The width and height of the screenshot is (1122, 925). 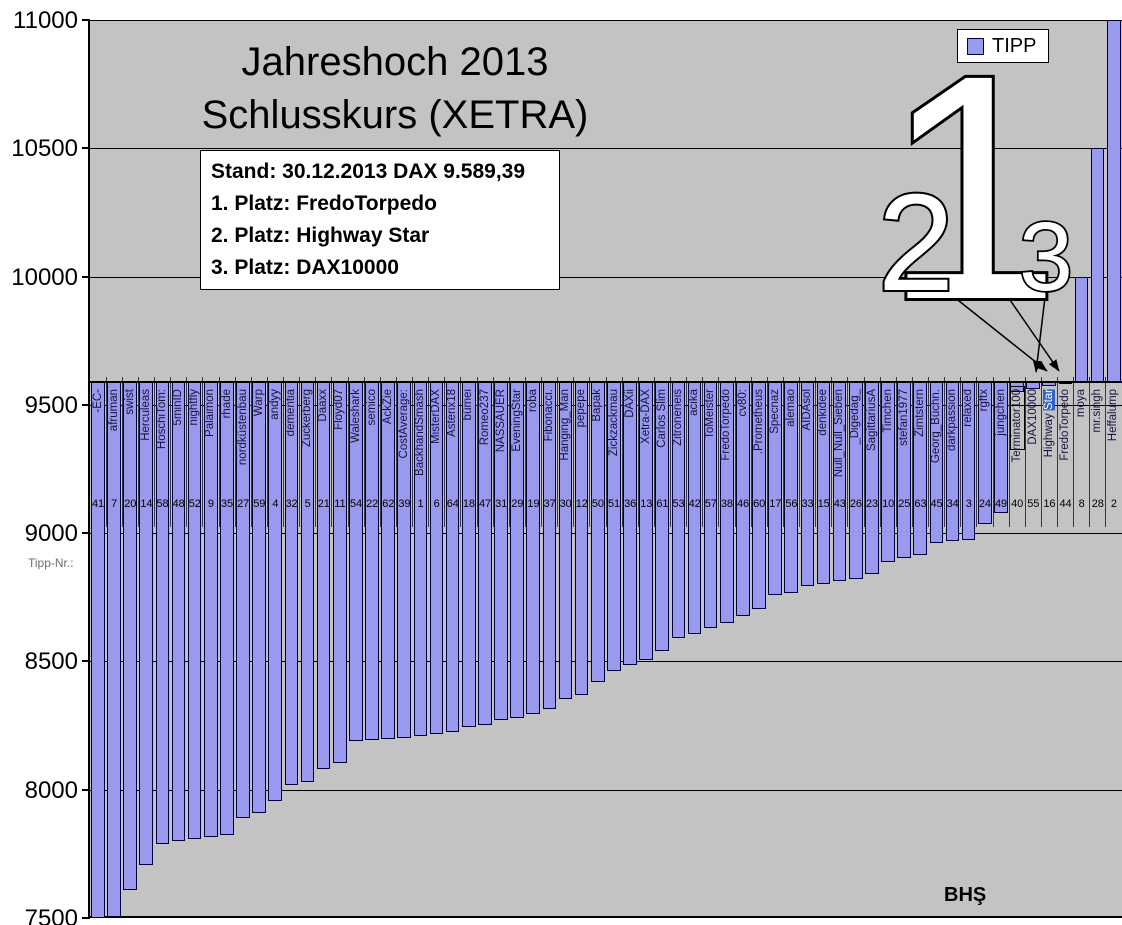 What do you see at coordinates (823, 412) in the screenshot?
I see `category-label: denkidee` at bounding box center [823, 412].